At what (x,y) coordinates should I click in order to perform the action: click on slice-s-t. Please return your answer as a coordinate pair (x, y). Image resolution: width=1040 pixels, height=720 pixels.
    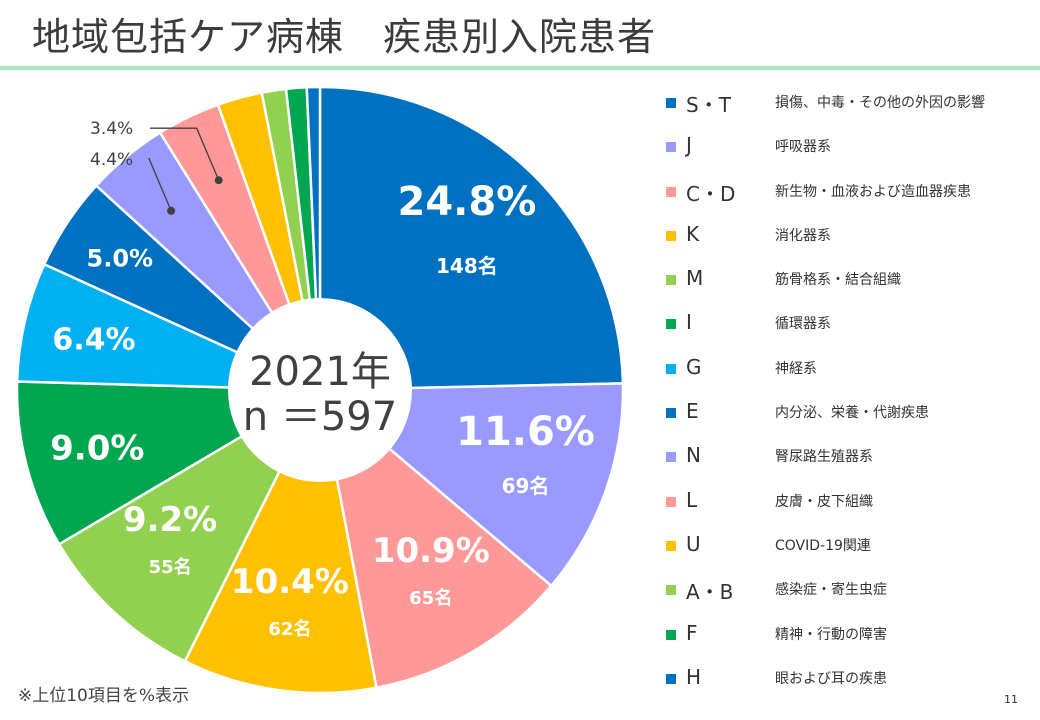
    Looking at the image, I should click on (471, 238).